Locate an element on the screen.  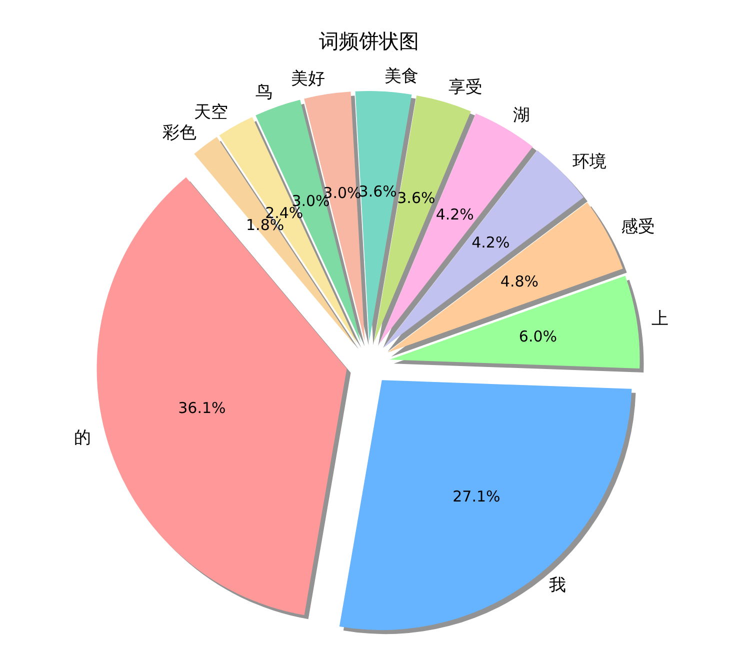
slice-label: 感受 is located at coordinates (637, 227).